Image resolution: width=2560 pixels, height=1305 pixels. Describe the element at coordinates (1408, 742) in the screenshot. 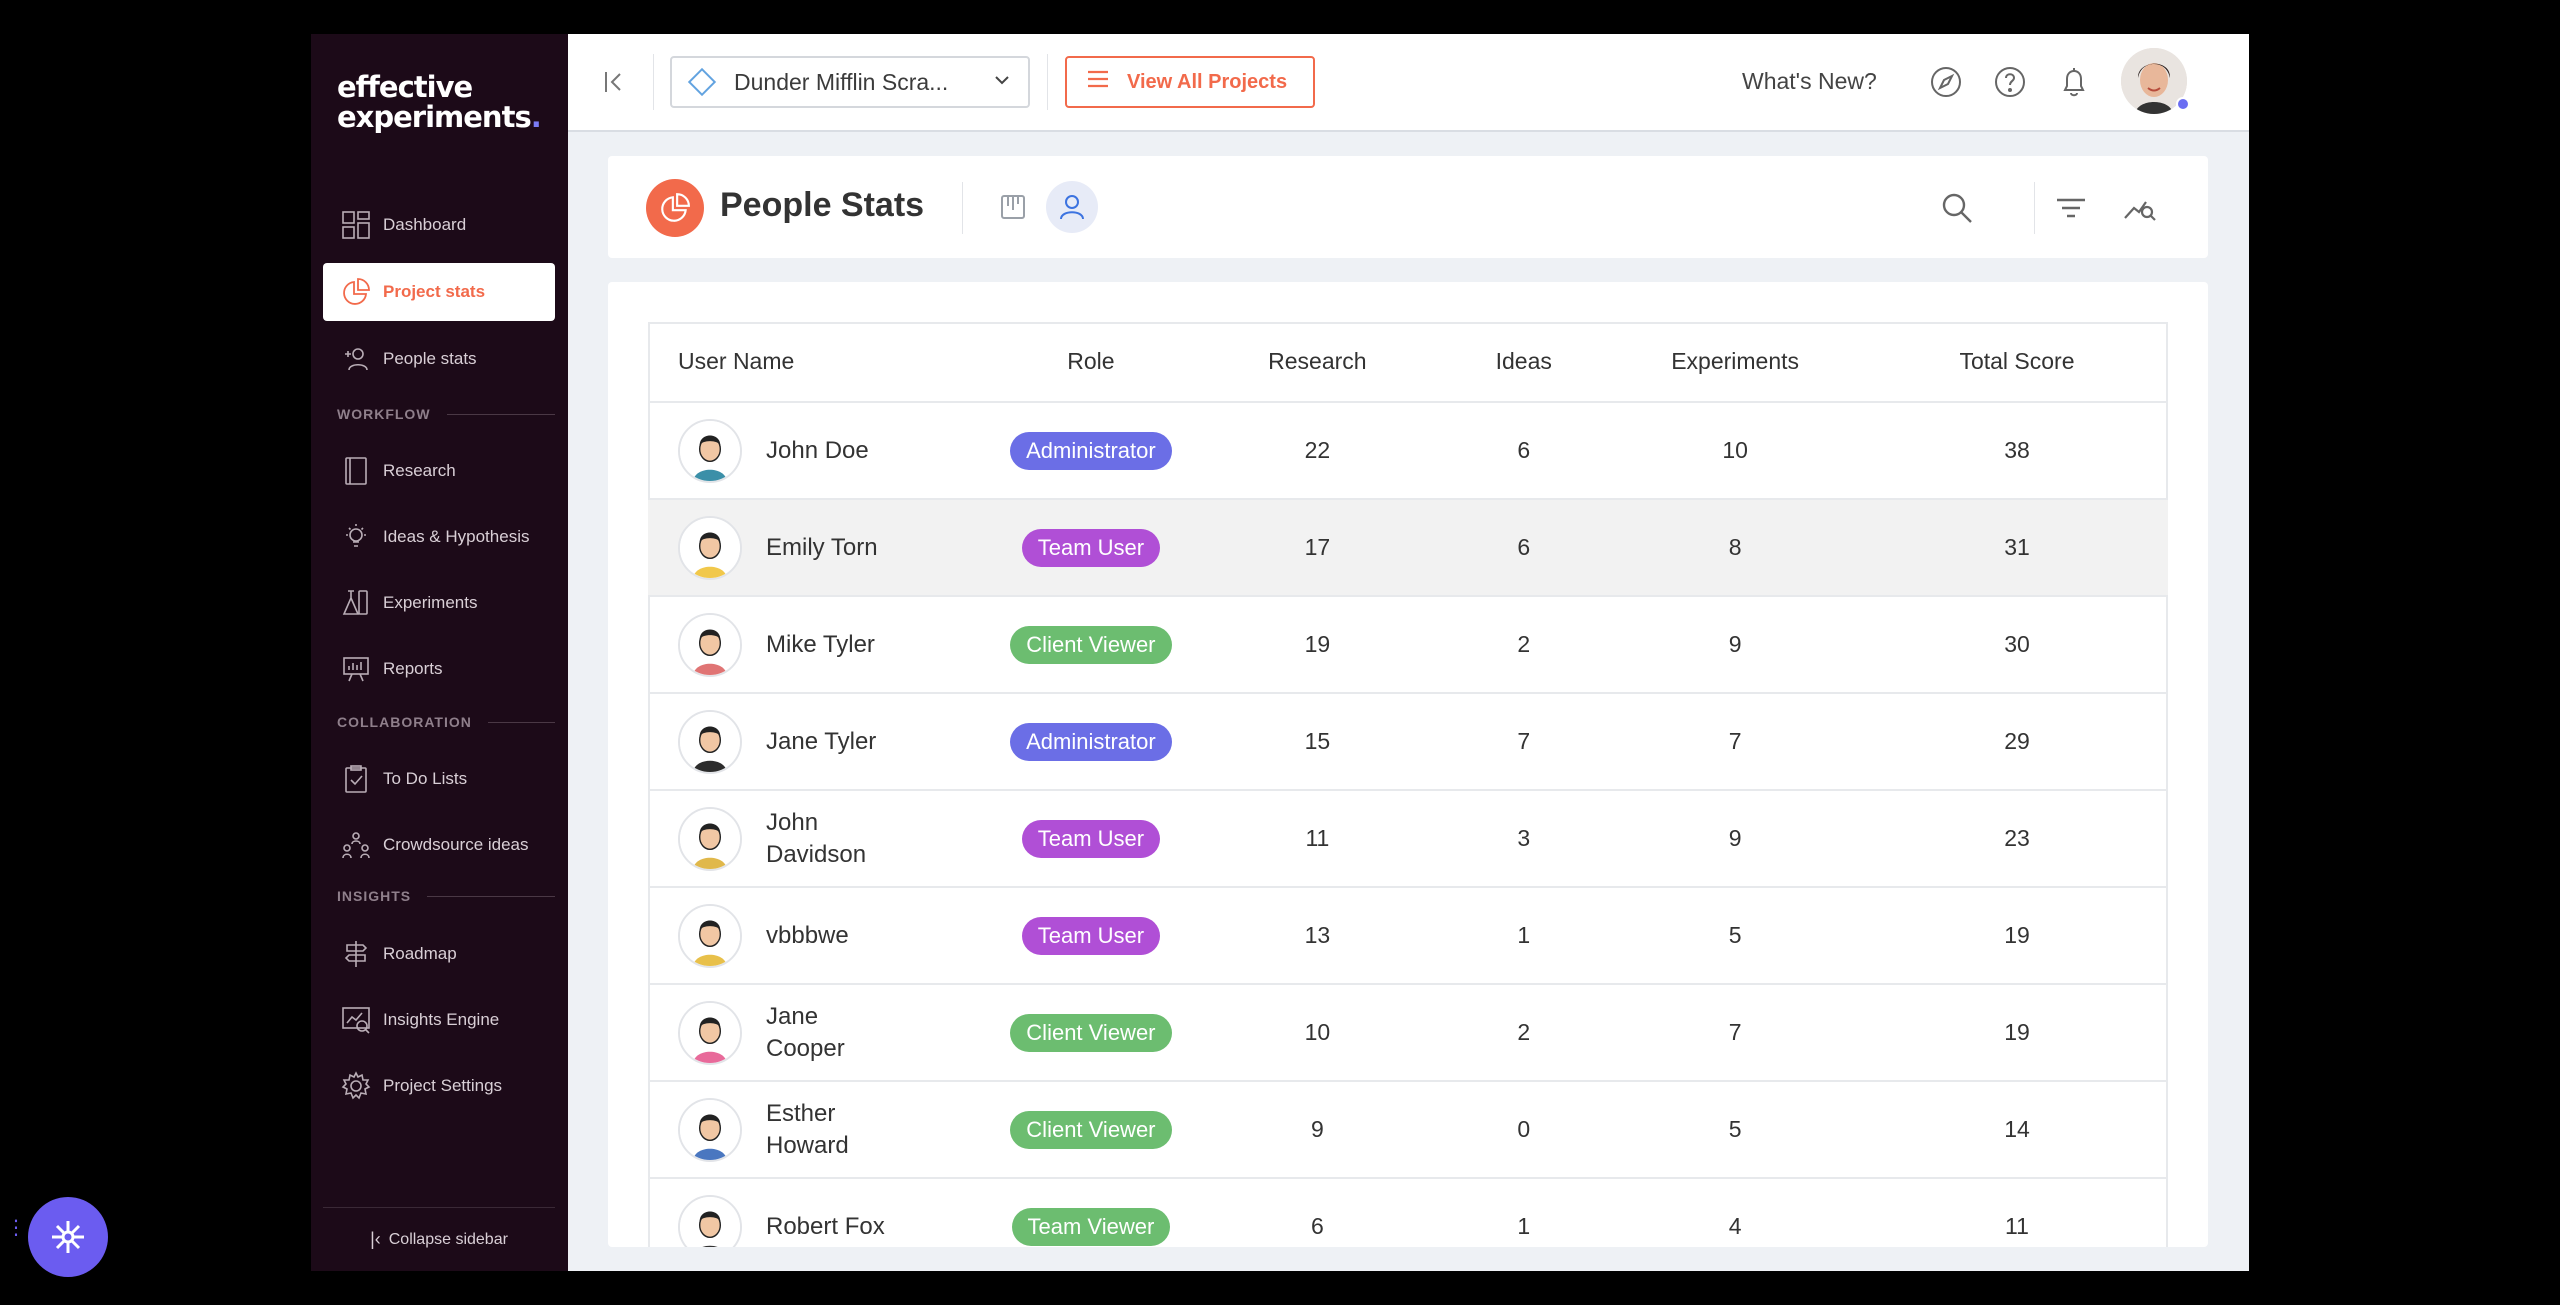

I see `table-row: Jane Tyler Administrator 15 7 7 29` at that location.